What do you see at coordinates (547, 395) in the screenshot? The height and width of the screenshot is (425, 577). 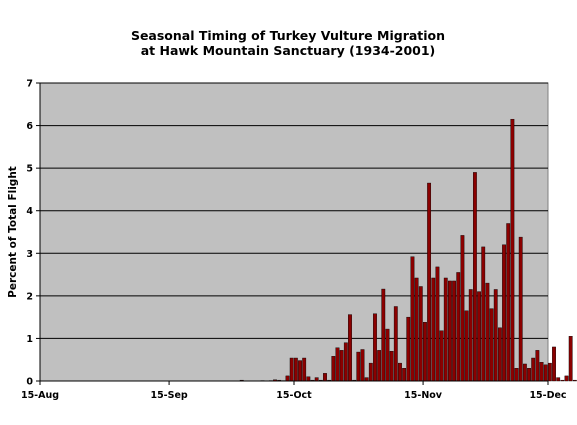 I see `x-tick-label: 15-Dec` at bounding box center [547, 395].